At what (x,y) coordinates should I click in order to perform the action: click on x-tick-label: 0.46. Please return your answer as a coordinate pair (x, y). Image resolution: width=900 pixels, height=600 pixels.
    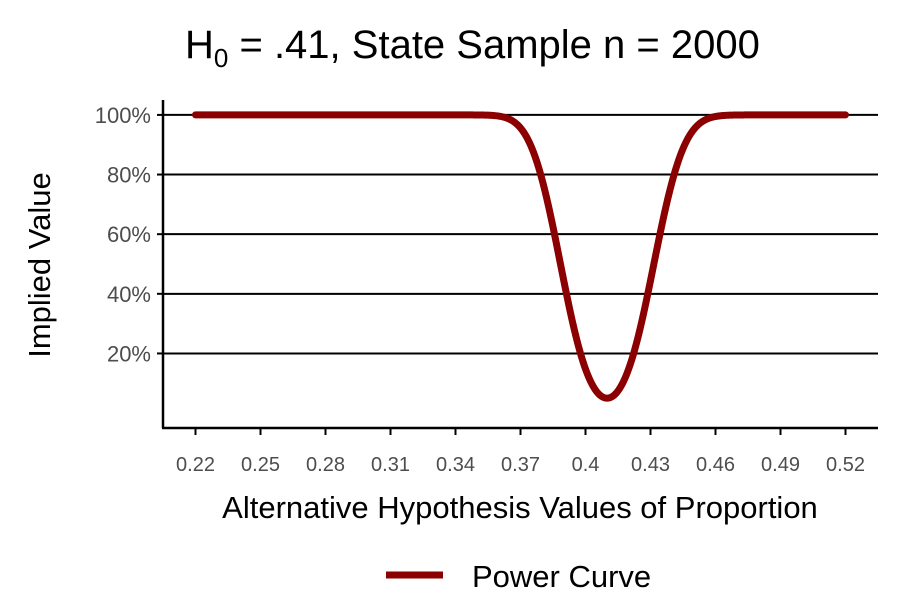
    Looking at the image, I should click on (715, 465).